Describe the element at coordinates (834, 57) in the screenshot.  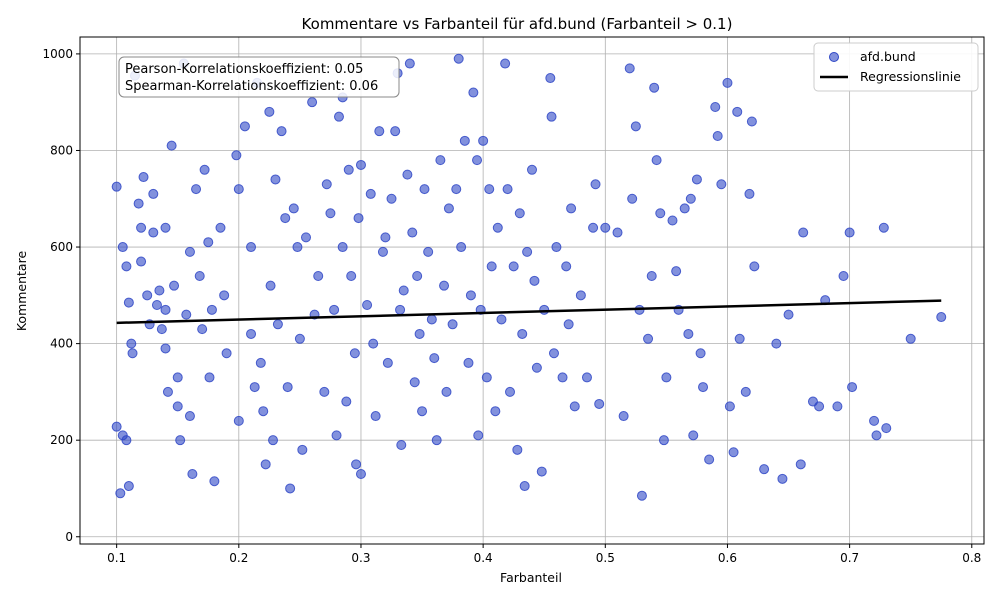
I see `legend-marker-afd-bund` at that location.